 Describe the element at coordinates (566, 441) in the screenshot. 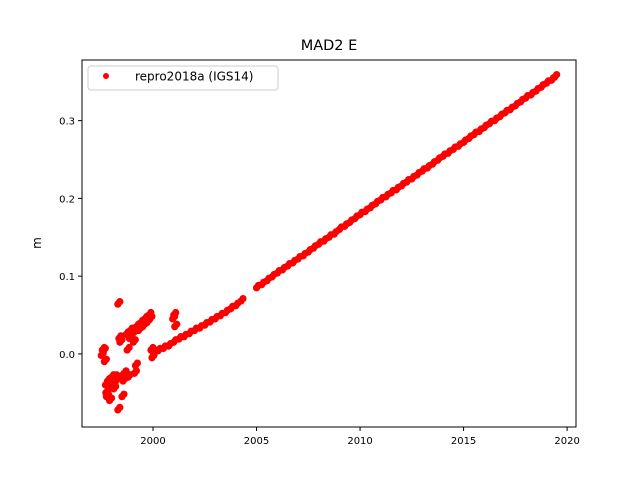

I see `x-tick-label: 2020` at that location.